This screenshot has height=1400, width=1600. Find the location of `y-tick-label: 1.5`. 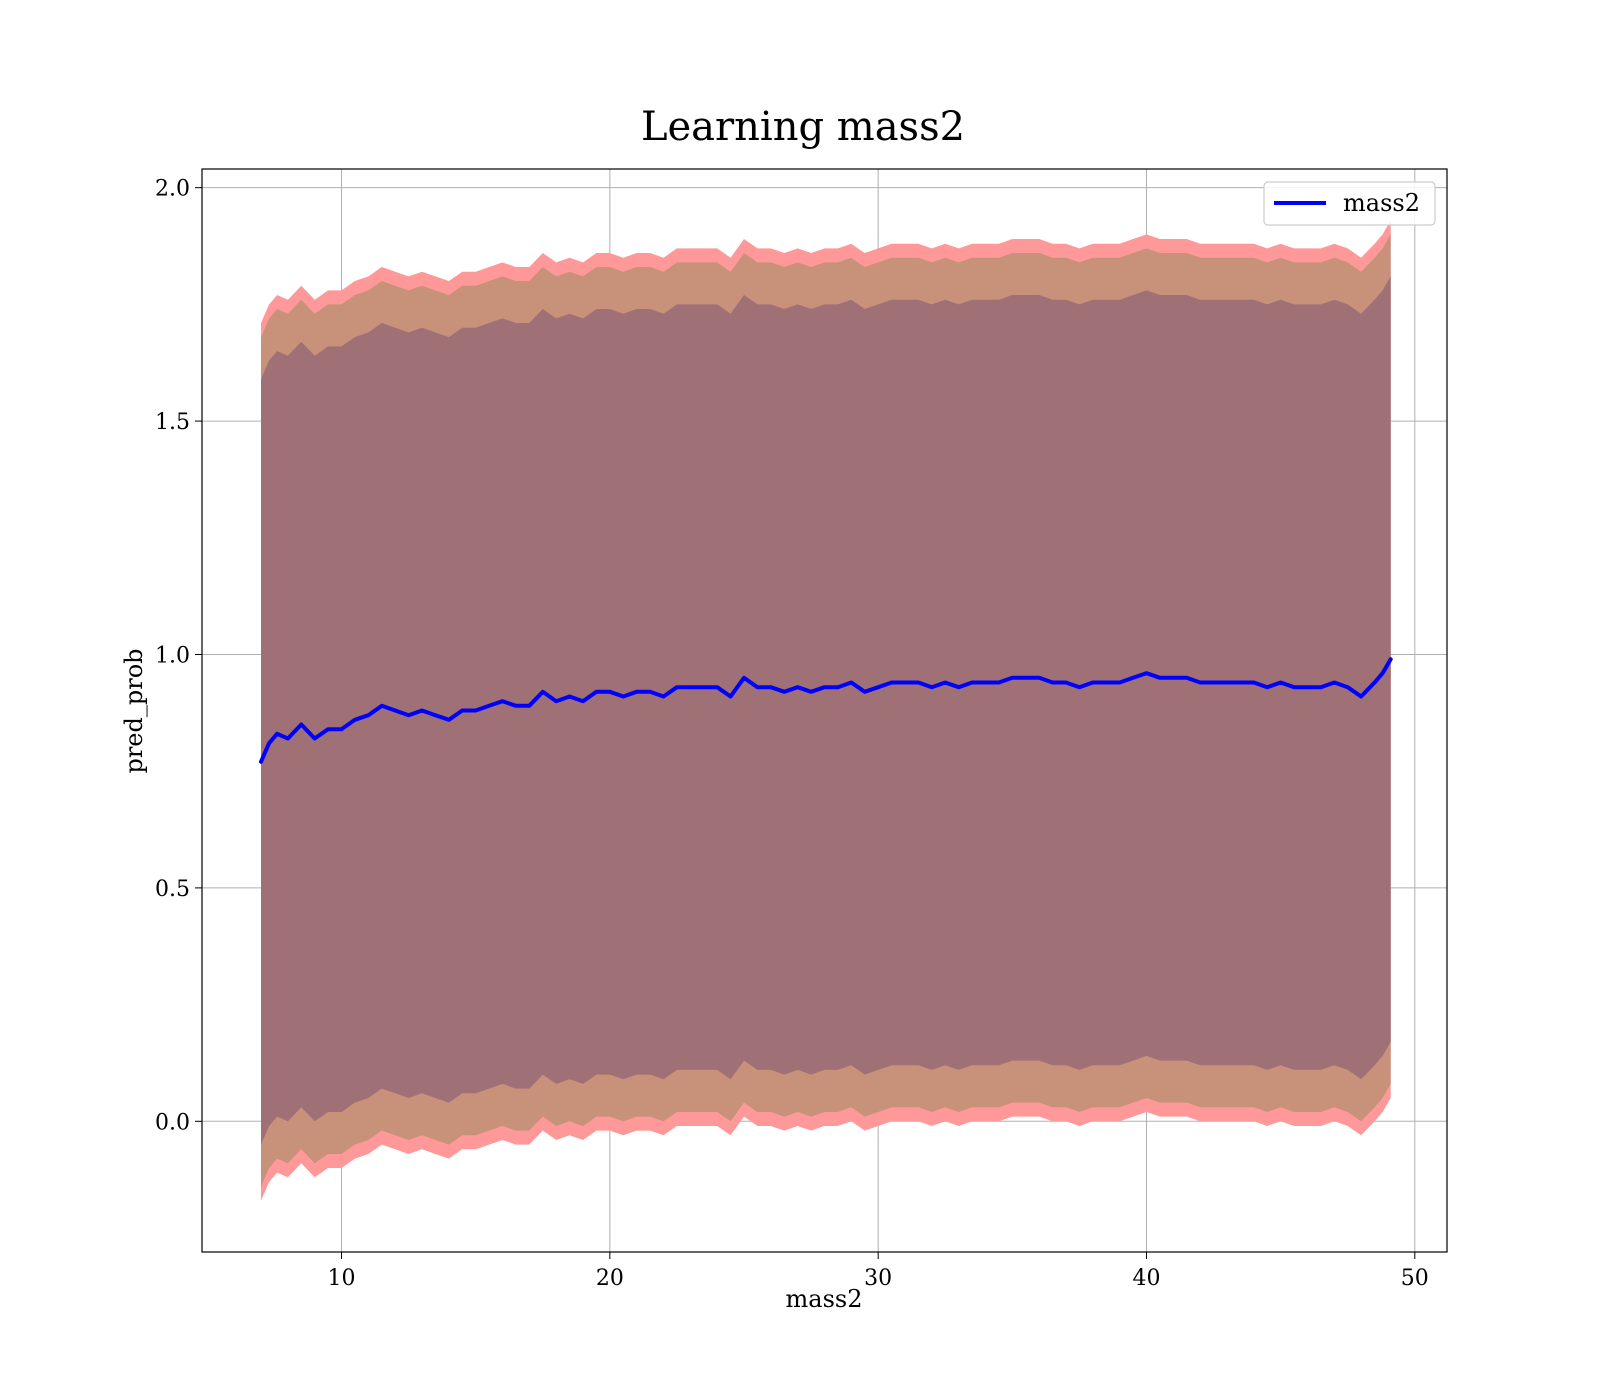

y-tick-label: 1.5 is located at coordinates (172, 422).